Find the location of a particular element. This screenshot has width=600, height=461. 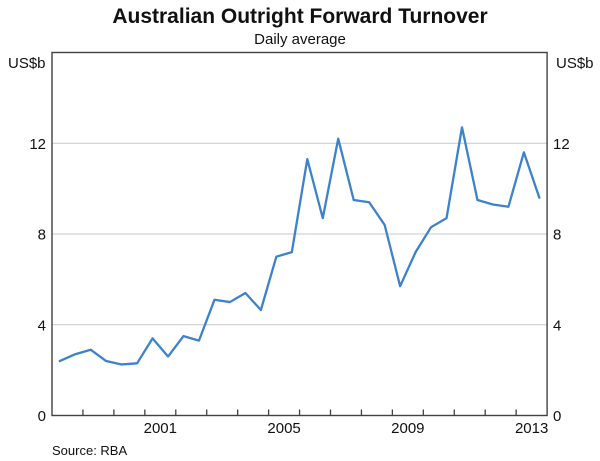

y-axis-label-right-12: 12 is located at coordinates (561, 144).